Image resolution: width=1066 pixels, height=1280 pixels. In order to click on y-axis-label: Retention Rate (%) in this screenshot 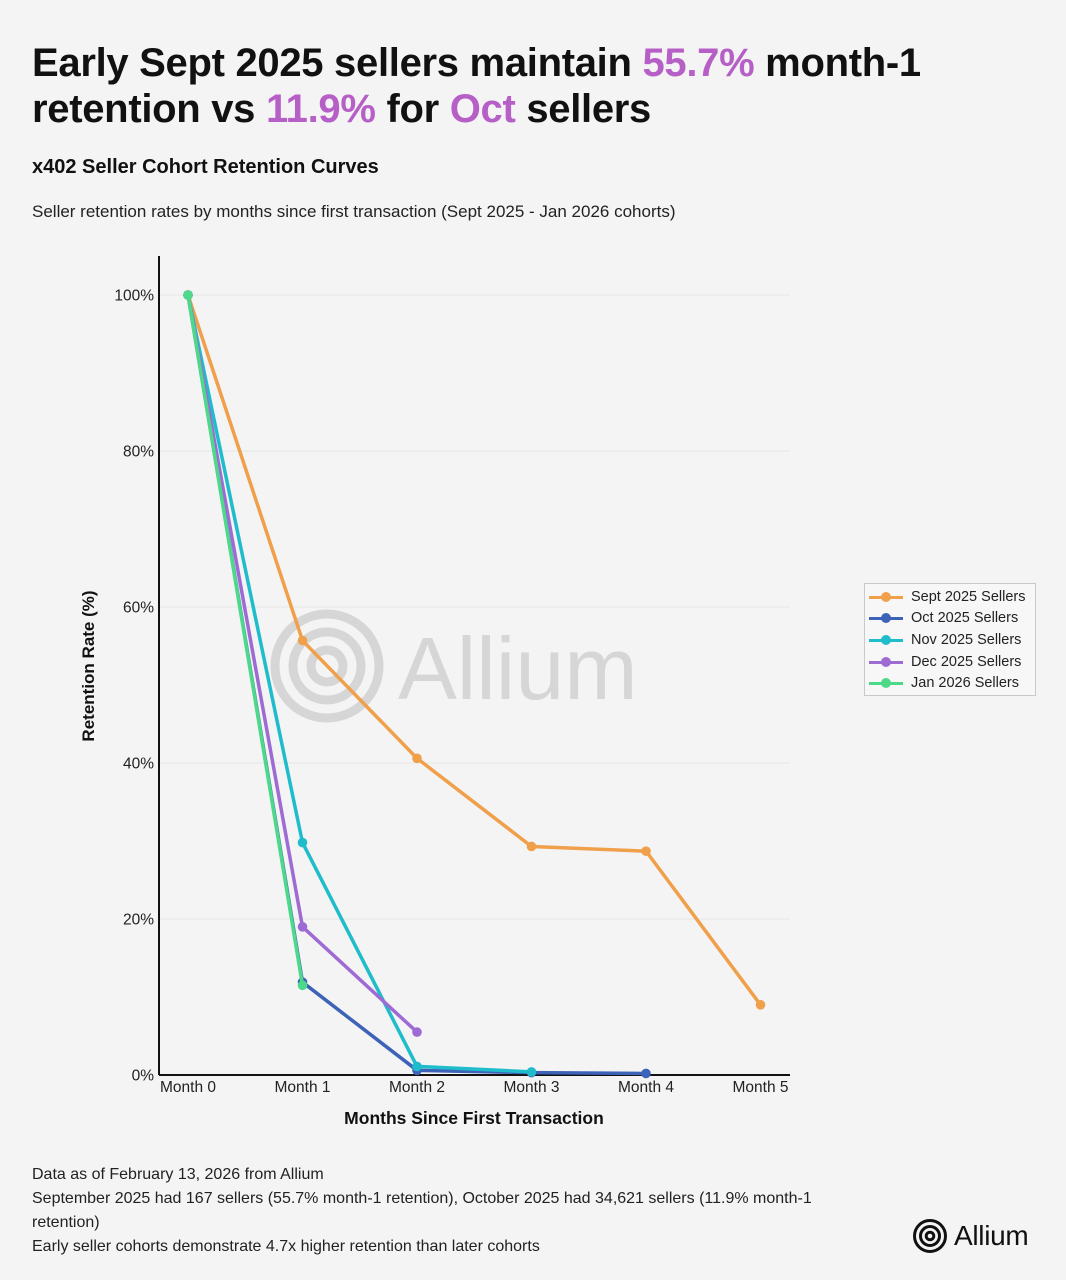, I will do `click(88, 665)`.